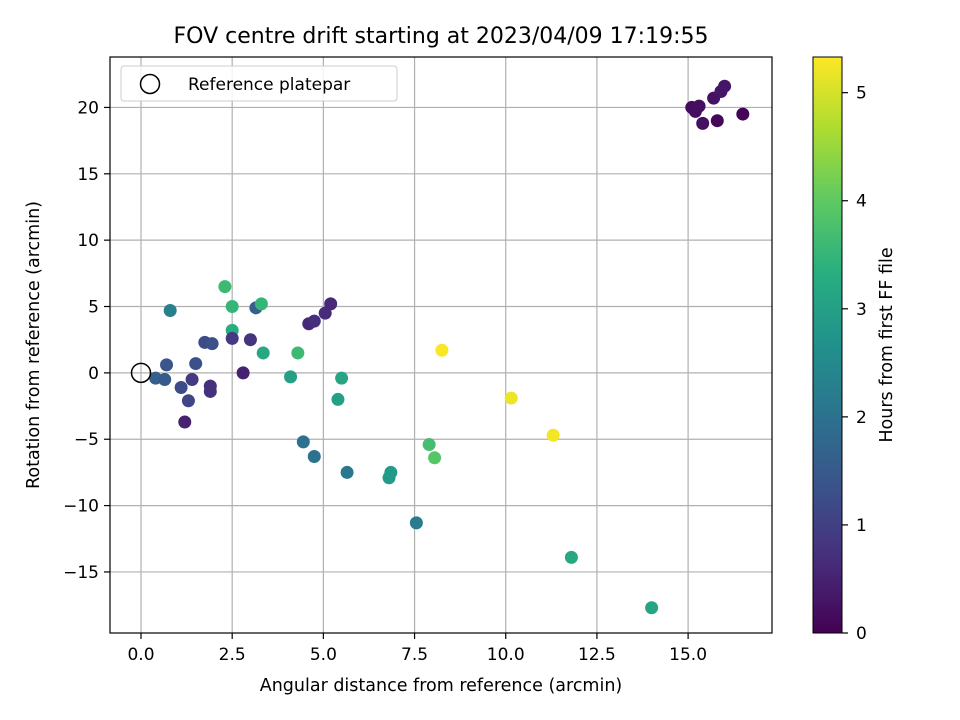 This screenshot has height=720, width=960. Describe the element at coordinates (441, 686) in the screenshot. I see `x-axis-label: Angular distance from reference (arcmin)` at that location.